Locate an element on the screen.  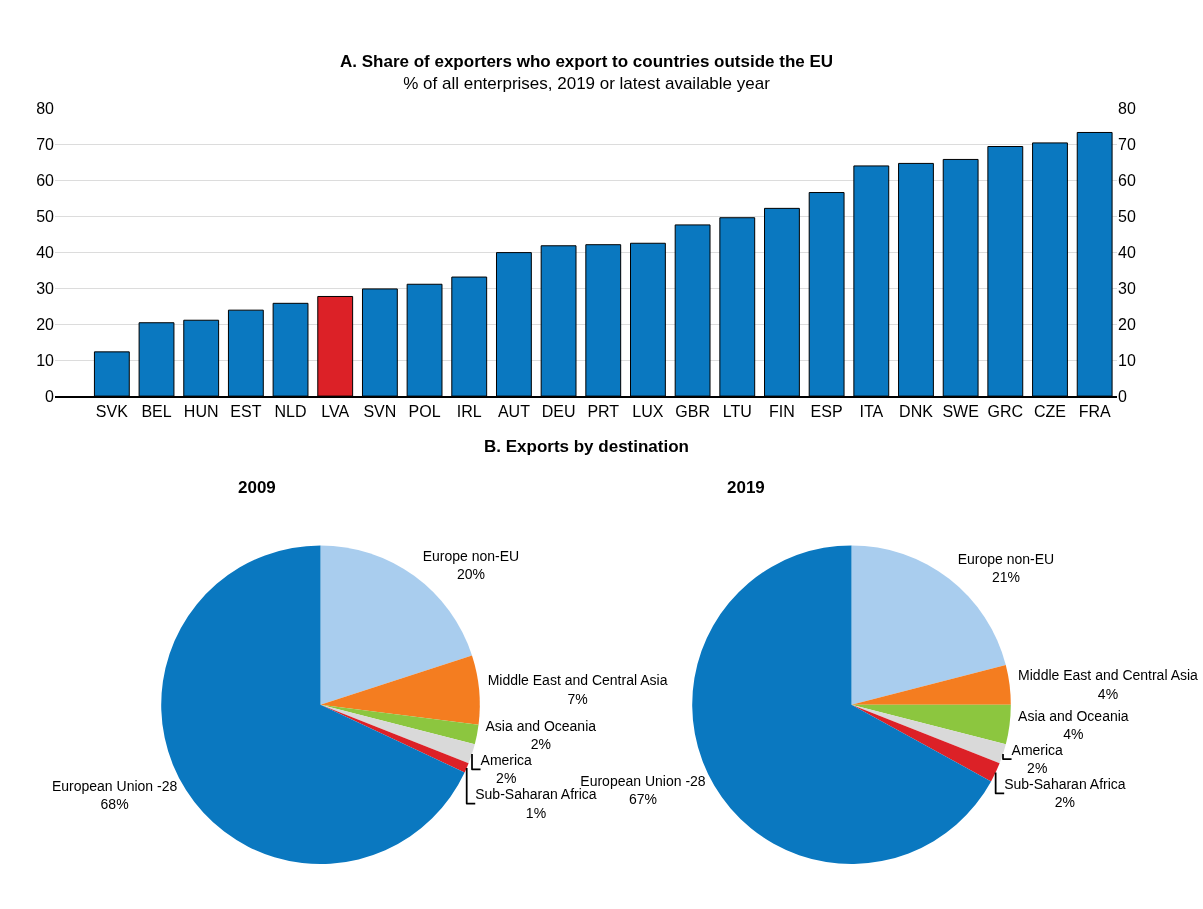
data-label: 68% is located at coordinates (114, 804).